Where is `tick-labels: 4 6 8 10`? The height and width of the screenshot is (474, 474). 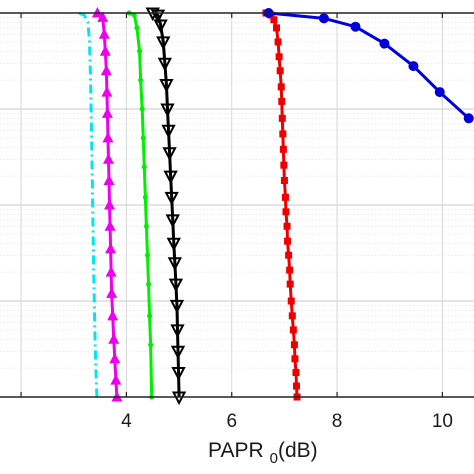 tick-labels: 4 6 8 10 is located at coordinates (287, 421).